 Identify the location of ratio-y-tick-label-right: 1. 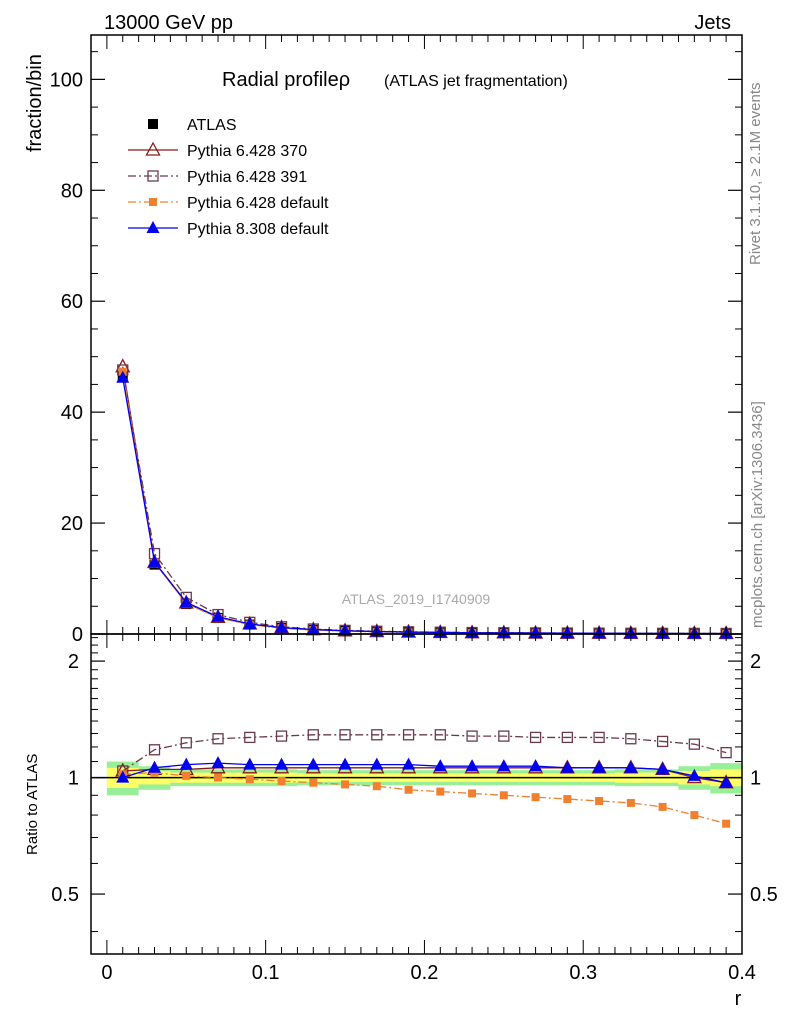
(755, 779).